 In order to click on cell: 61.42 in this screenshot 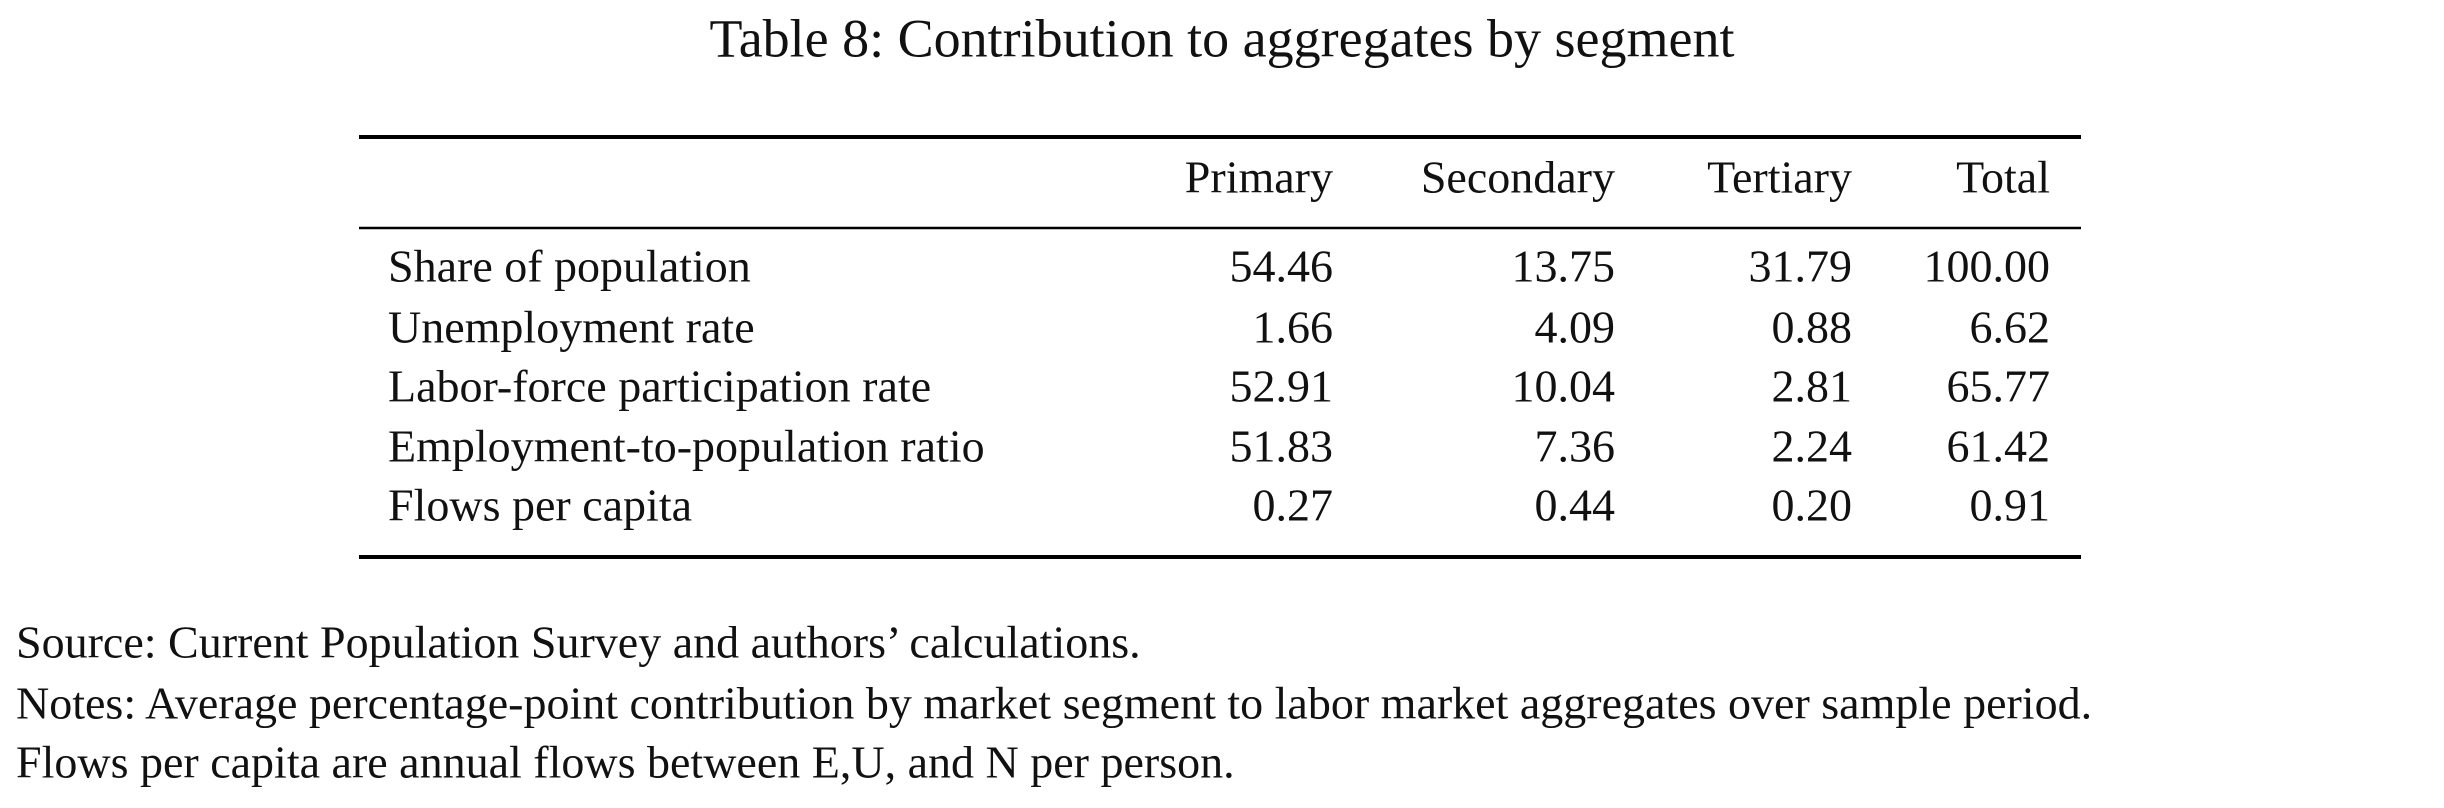, I will do `click(1999, 446)`.